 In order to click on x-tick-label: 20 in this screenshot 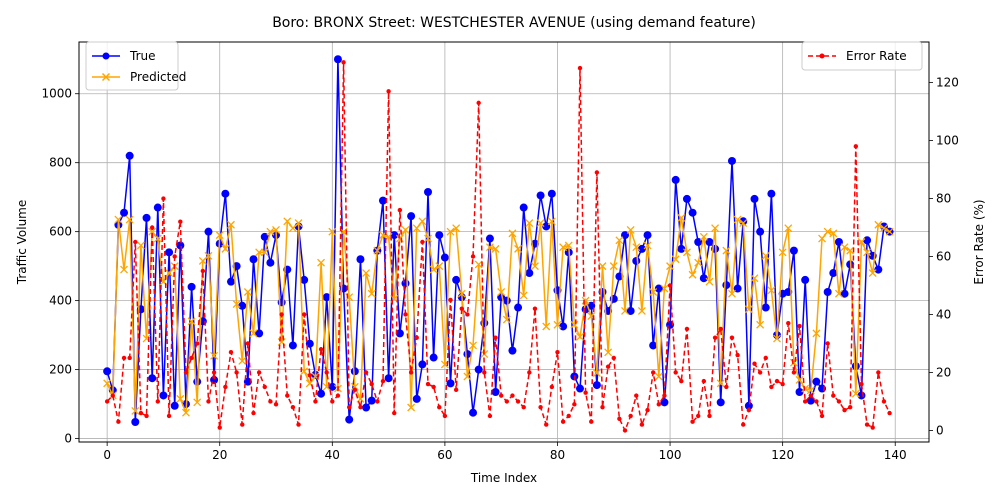, I will do `click(219, 455)`.